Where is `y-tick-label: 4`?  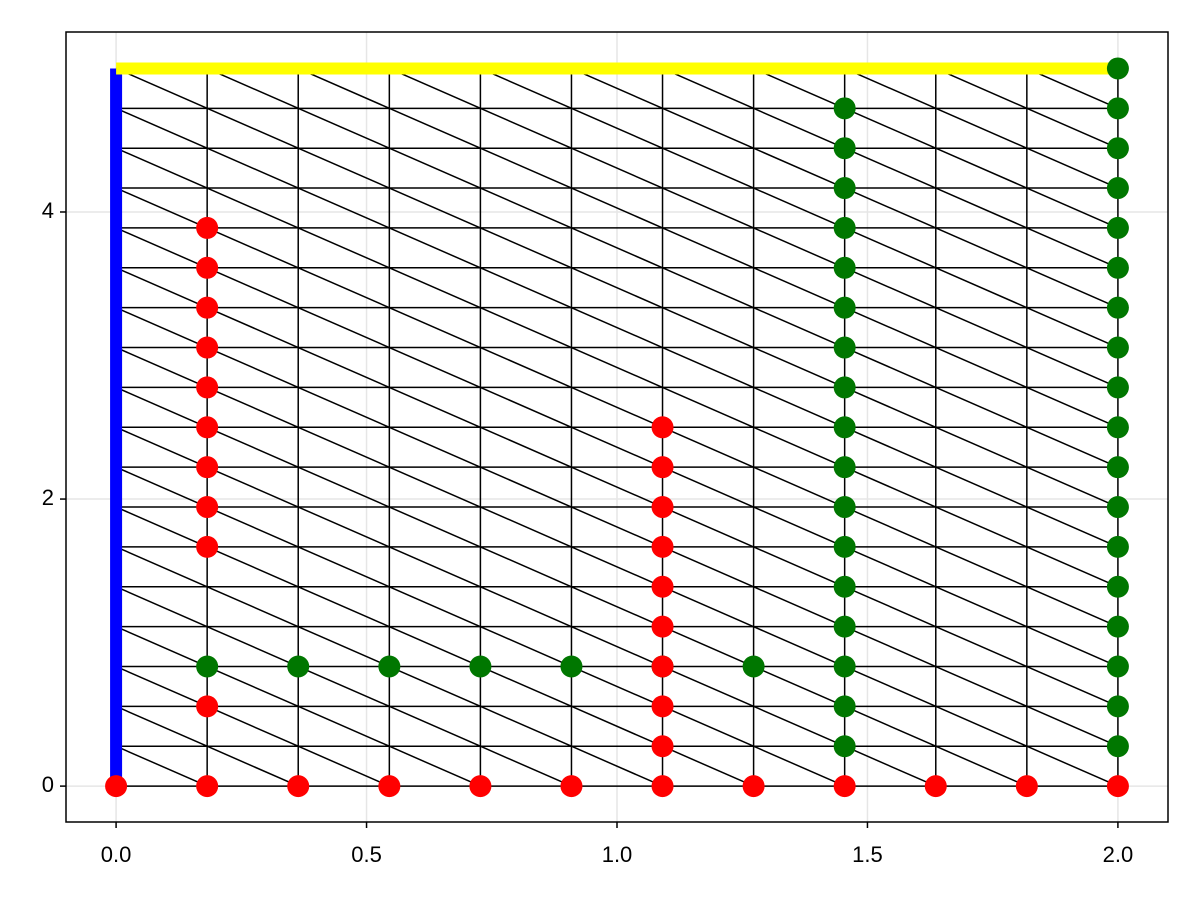 y-tick-label: 4 is located at coordinates (48, 210).